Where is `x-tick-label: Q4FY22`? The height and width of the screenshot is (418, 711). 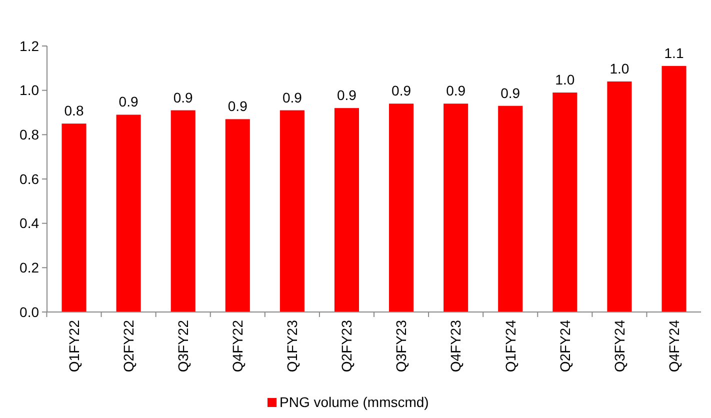
x-tick-label: Q4FY22 is located at coordinates (238, 346).